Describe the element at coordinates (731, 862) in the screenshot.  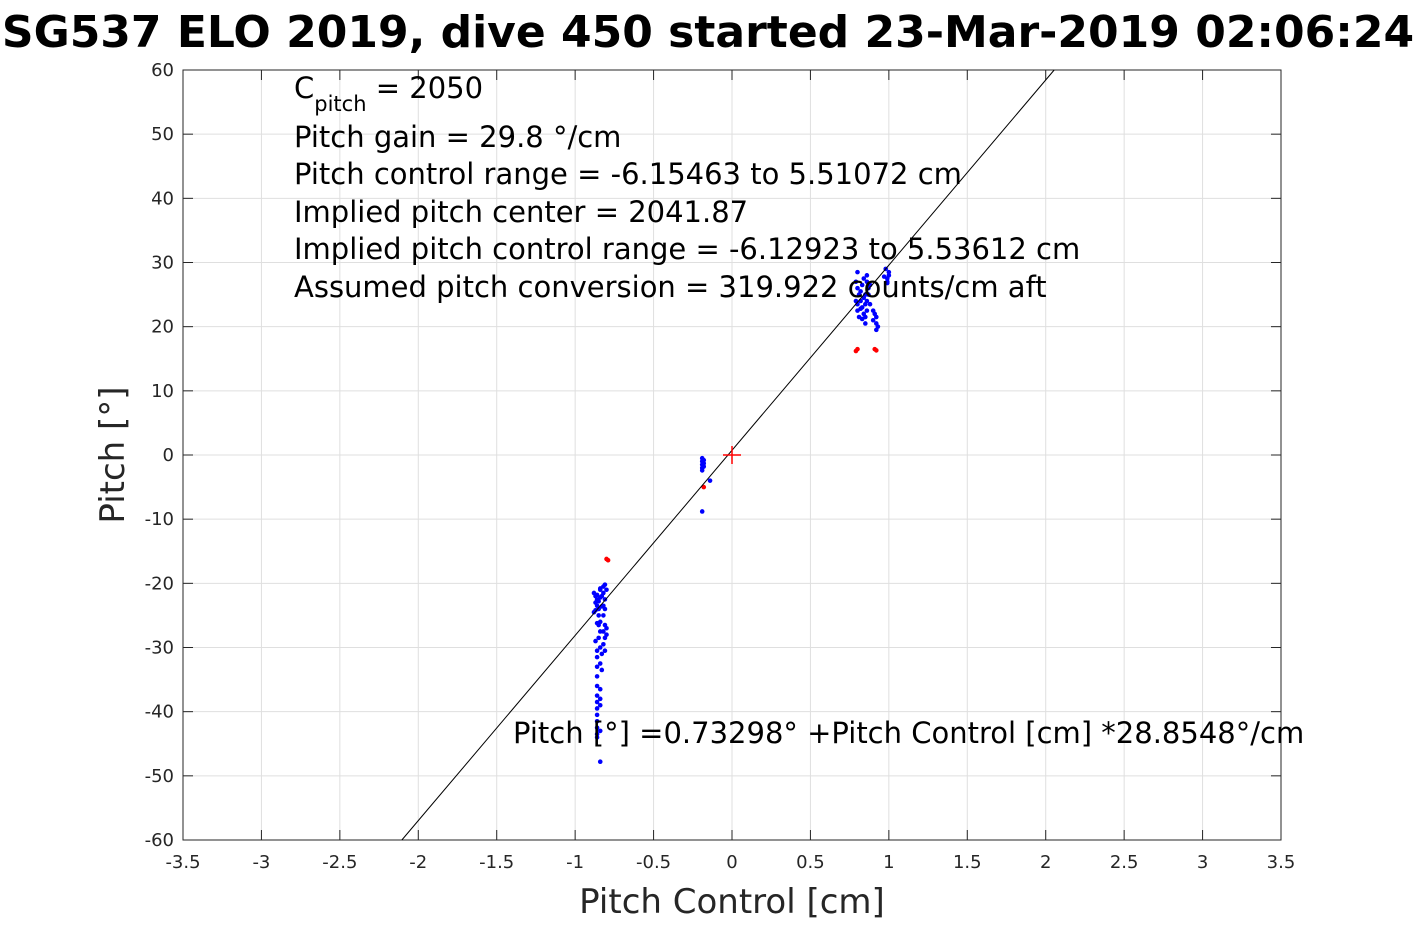
I see `x-tick-label: 0` at that location.